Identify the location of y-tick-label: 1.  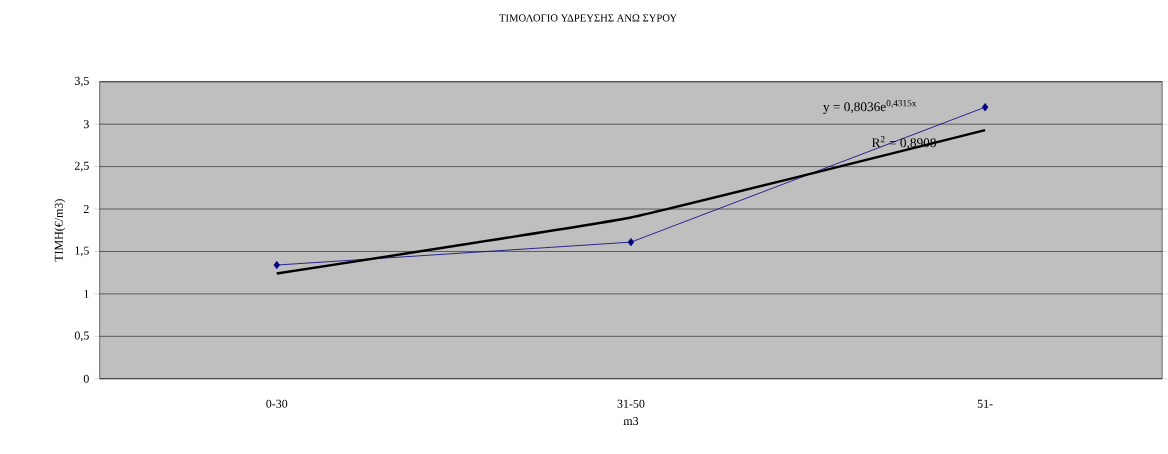
(86, 294).